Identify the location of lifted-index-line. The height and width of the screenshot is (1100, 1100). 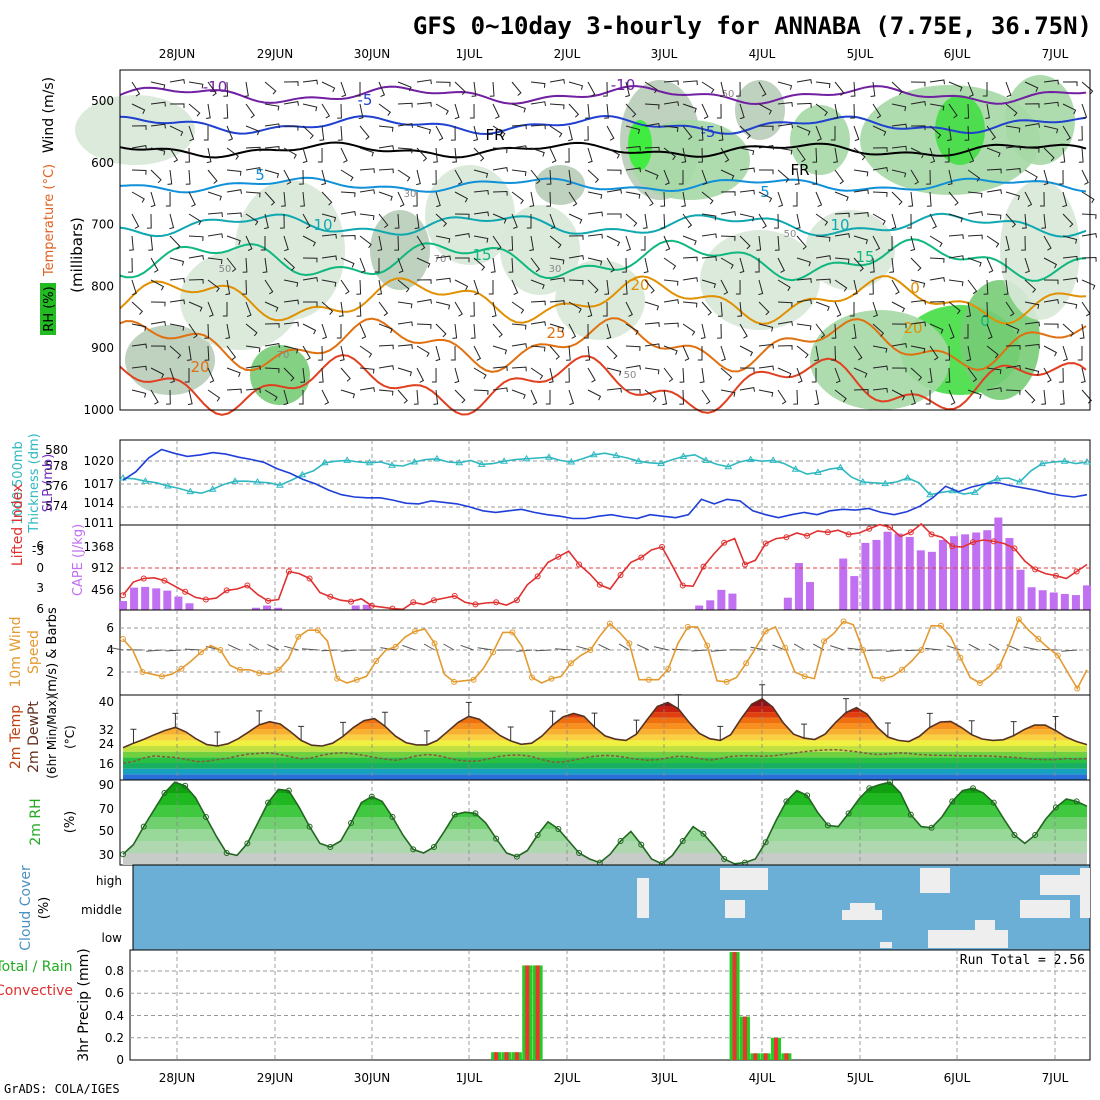
(605, 566).